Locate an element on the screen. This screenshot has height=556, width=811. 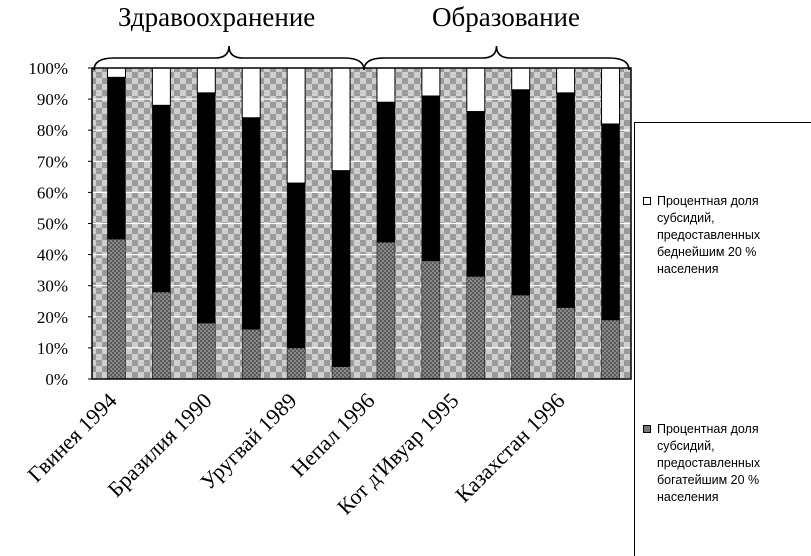
x-tick-label: Казахстан 1996 is located at coordinates (509, 447).